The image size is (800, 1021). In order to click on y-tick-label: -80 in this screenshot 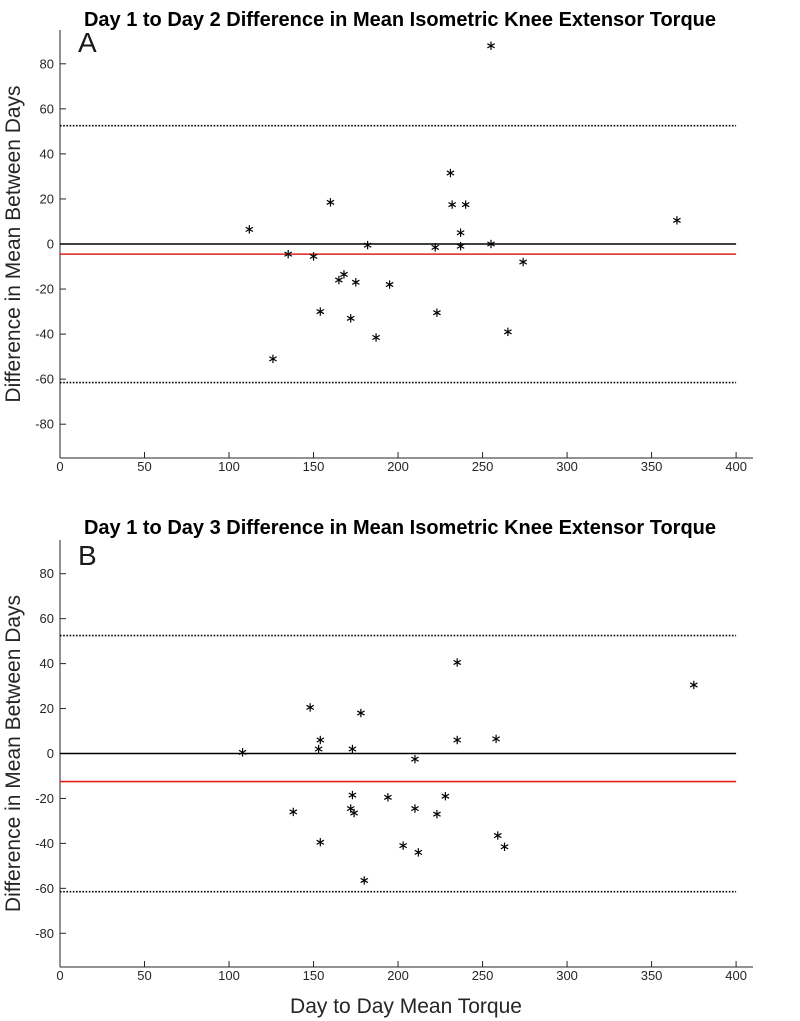, I will do `click(44, 933)`.